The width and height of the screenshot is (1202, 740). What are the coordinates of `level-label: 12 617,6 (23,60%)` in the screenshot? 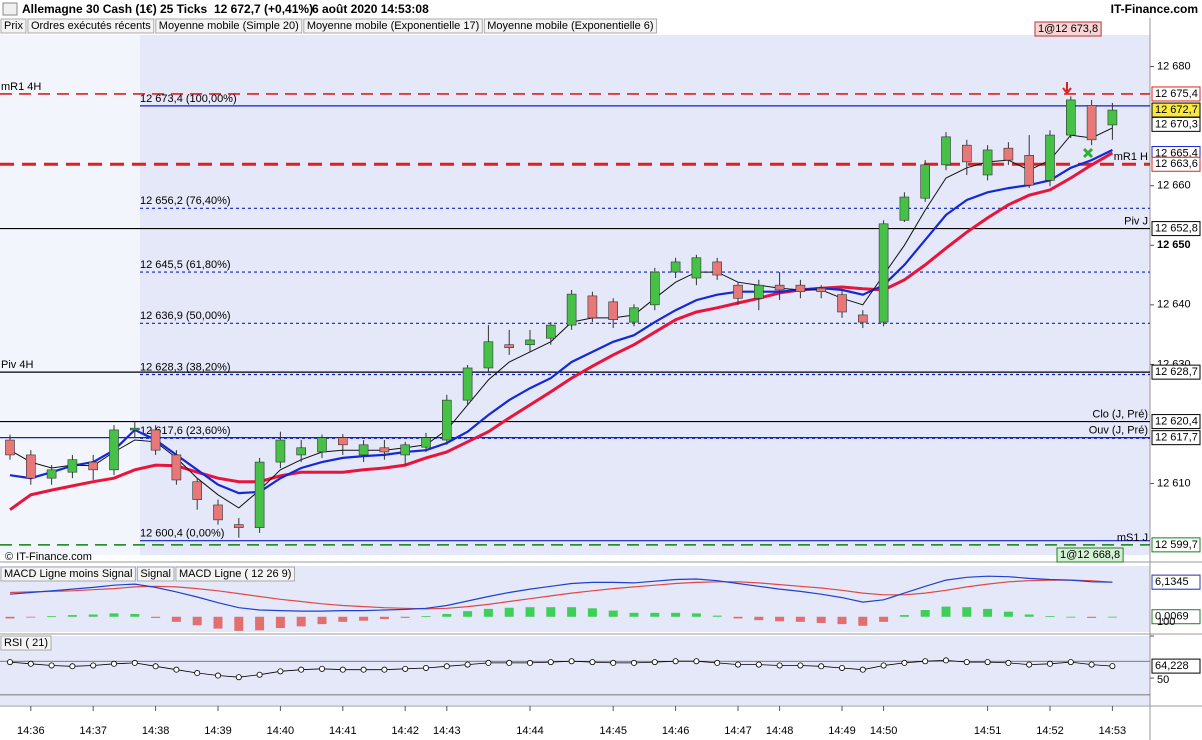 It's located at (185, 431).